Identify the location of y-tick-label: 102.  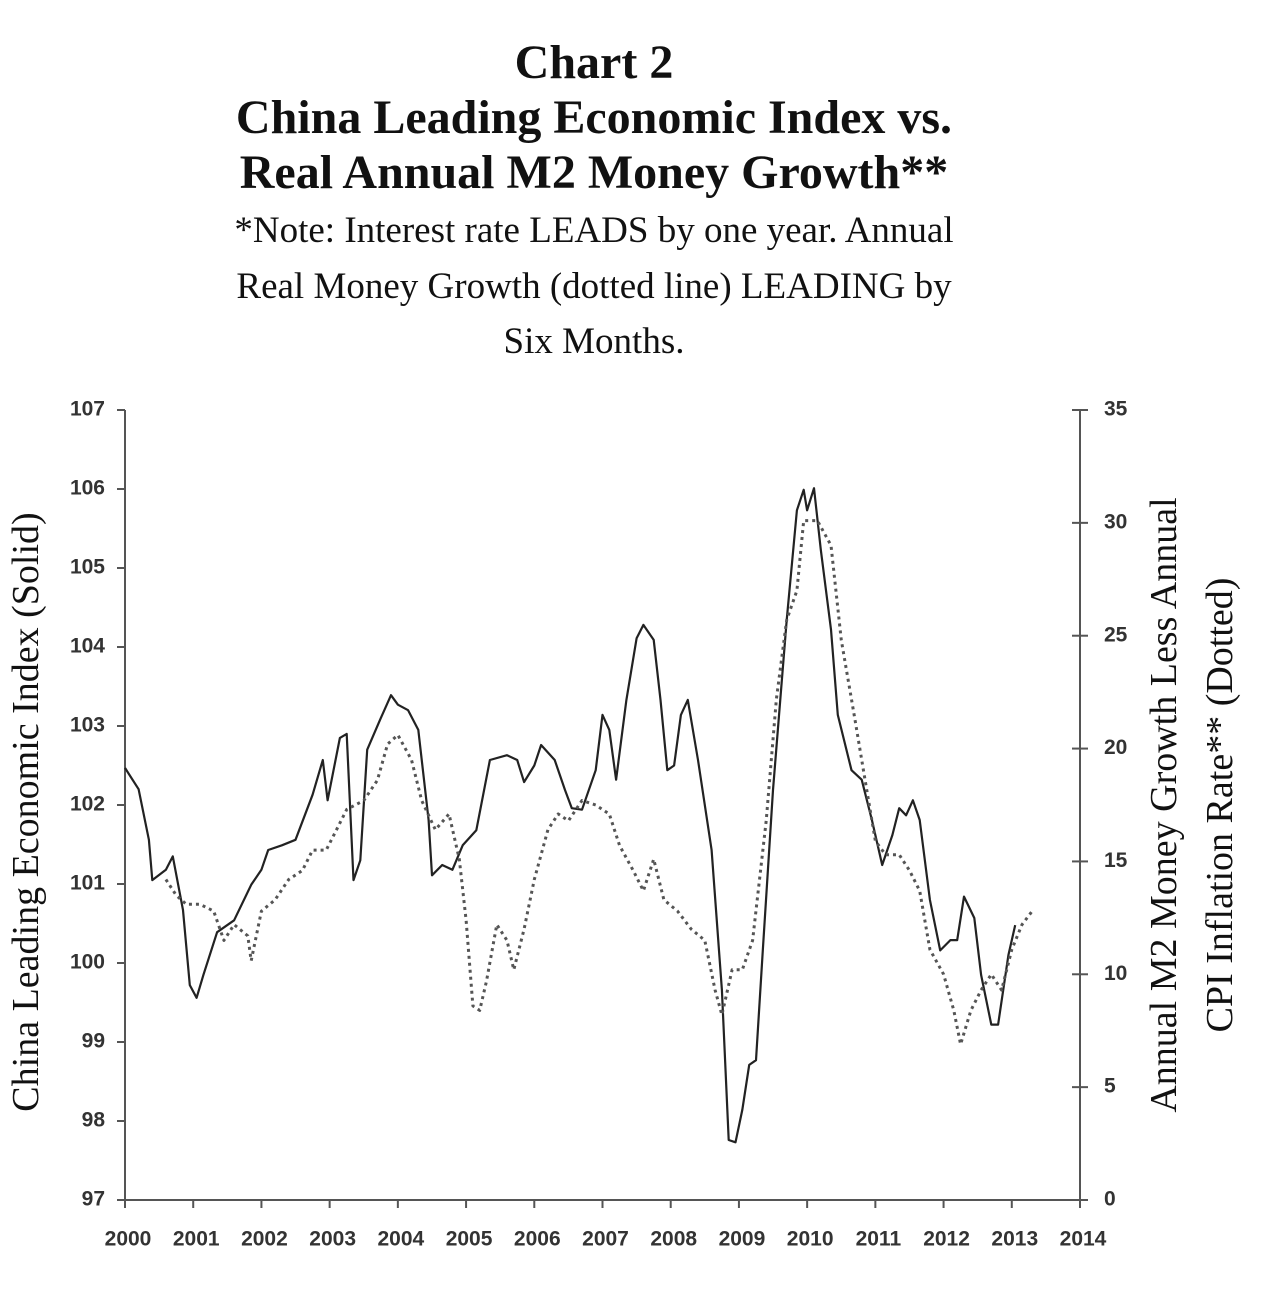
(87, 804).